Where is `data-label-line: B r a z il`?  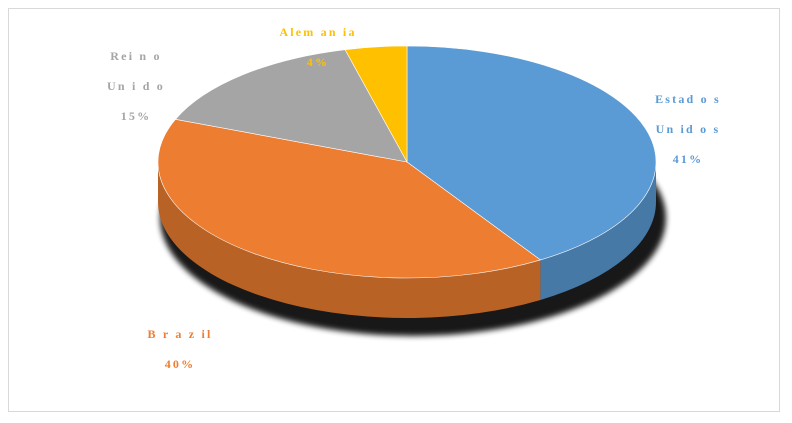 data-label-line: B r a z il is located at coordinates (179, 334).